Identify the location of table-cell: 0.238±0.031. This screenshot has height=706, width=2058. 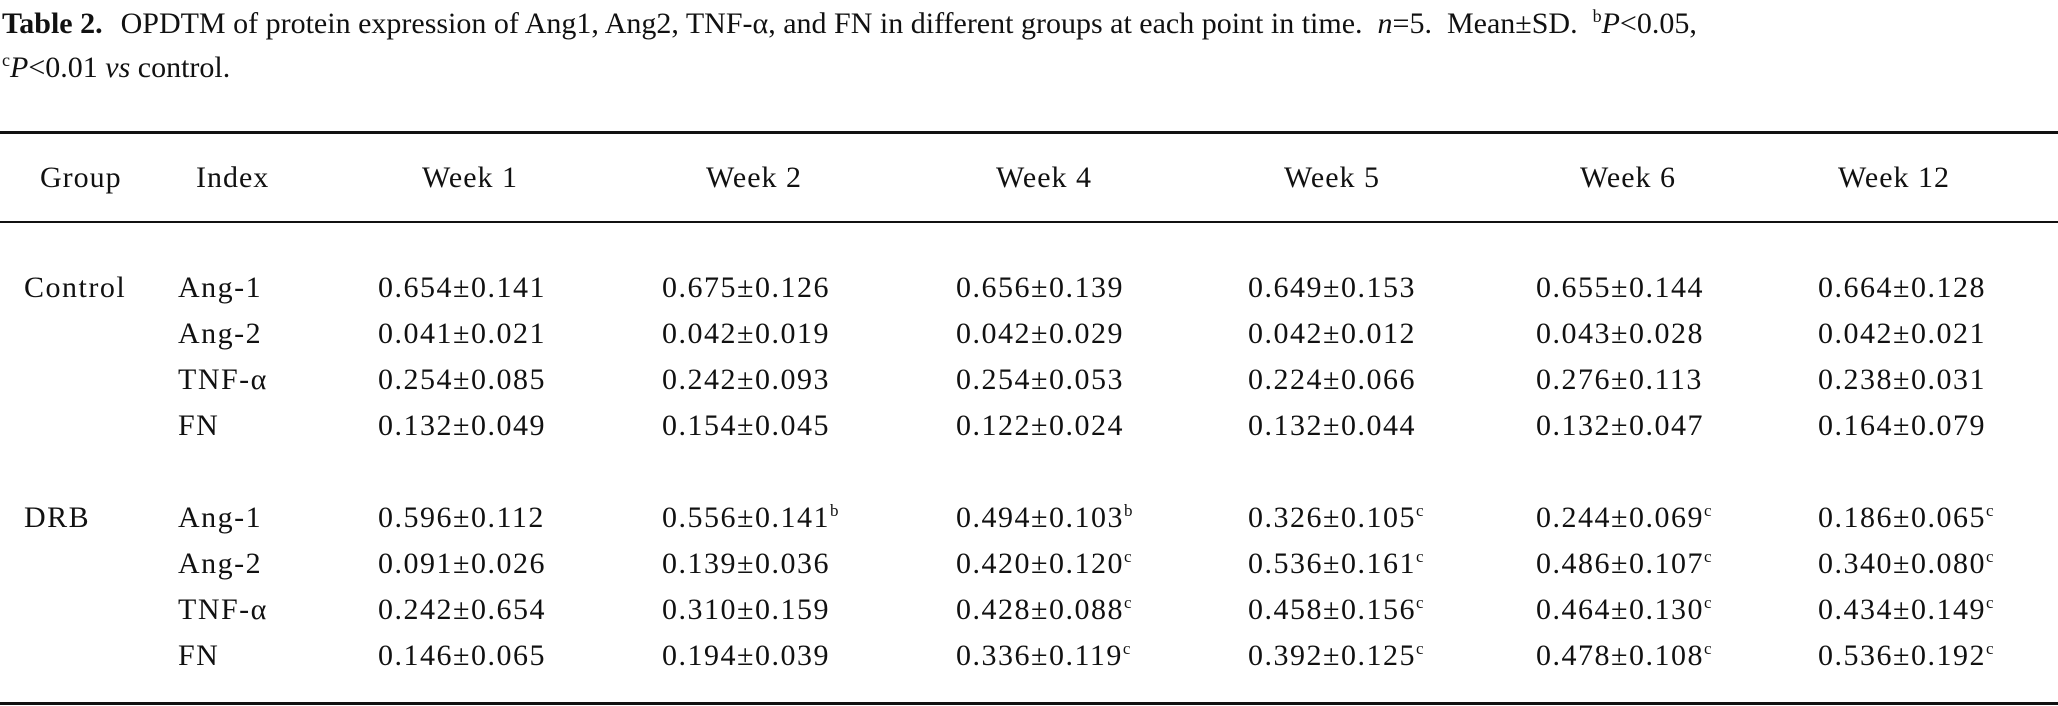
(1902, 380).